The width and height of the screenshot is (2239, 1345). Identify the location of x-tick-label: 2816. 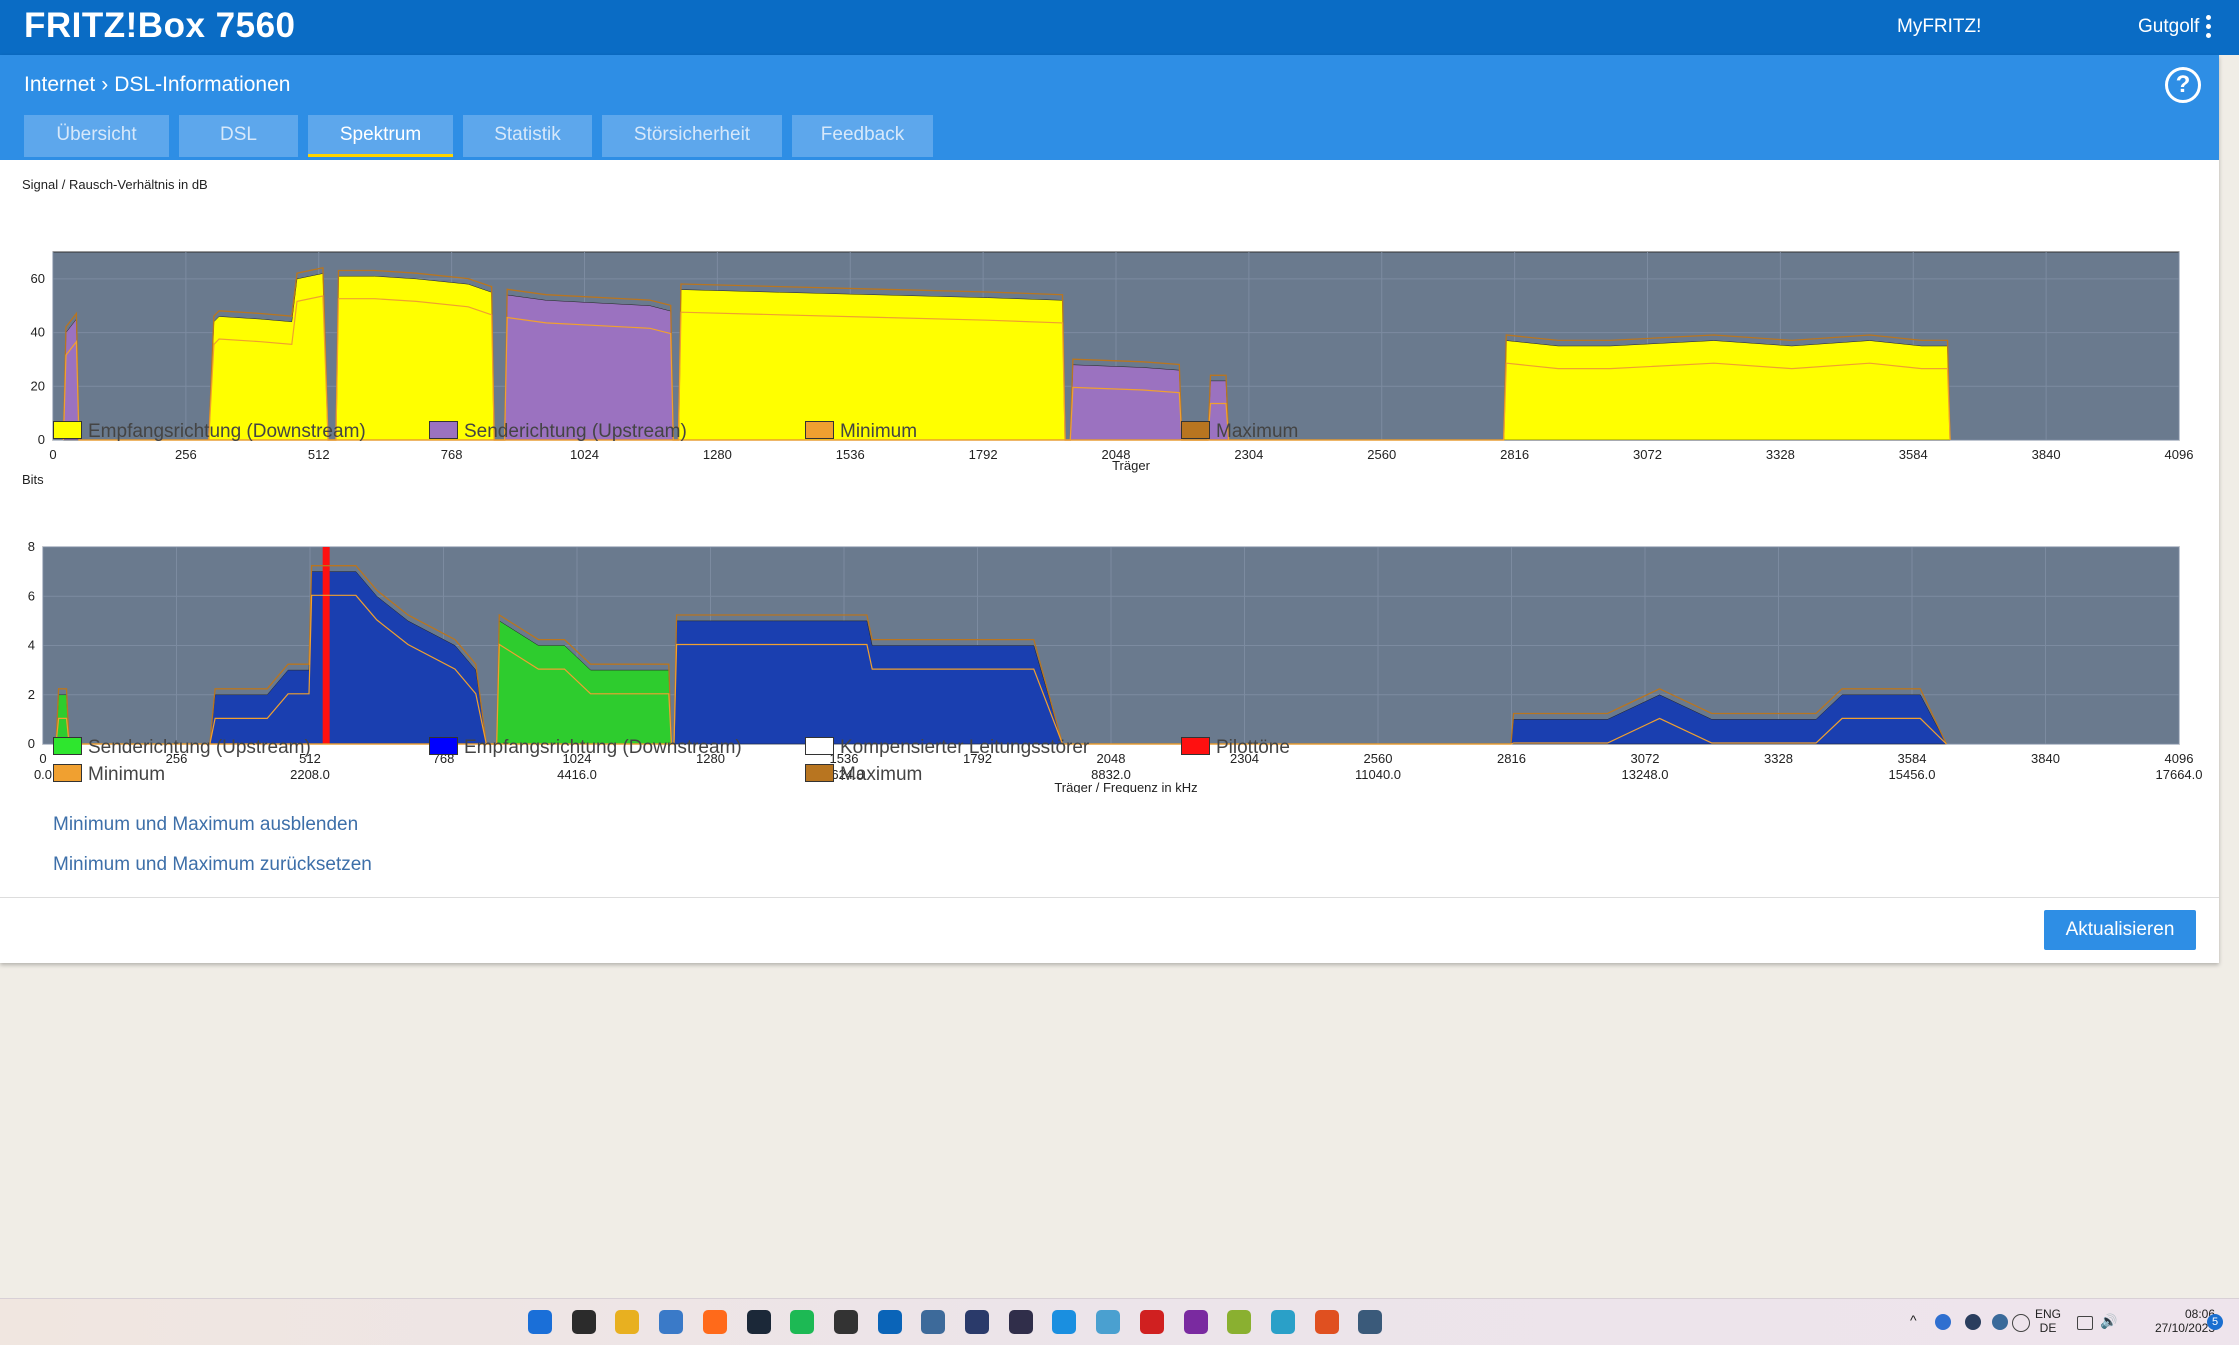
(1511, 758).